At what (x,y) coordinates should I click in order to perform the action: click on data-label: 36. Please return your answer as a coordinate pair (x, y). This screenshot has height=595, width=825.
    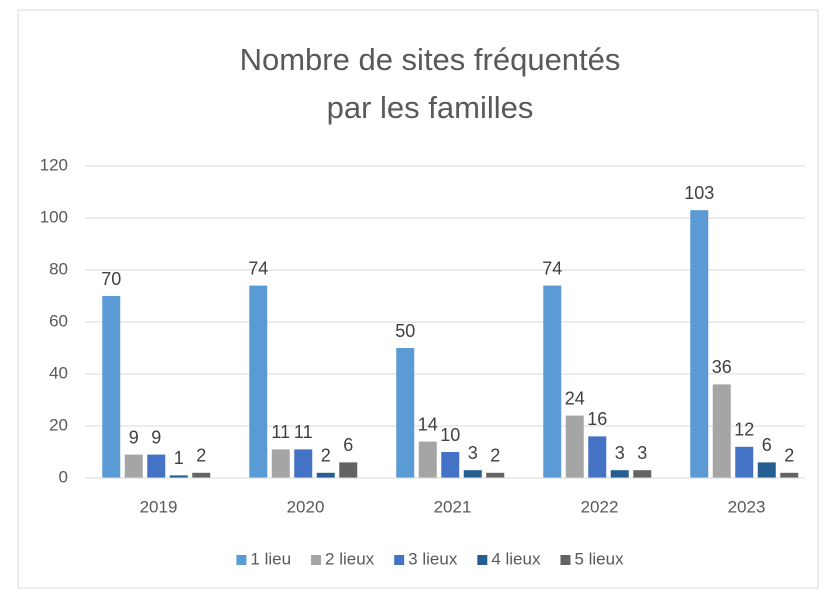
    Looking at the image, I should click on (722, 367).